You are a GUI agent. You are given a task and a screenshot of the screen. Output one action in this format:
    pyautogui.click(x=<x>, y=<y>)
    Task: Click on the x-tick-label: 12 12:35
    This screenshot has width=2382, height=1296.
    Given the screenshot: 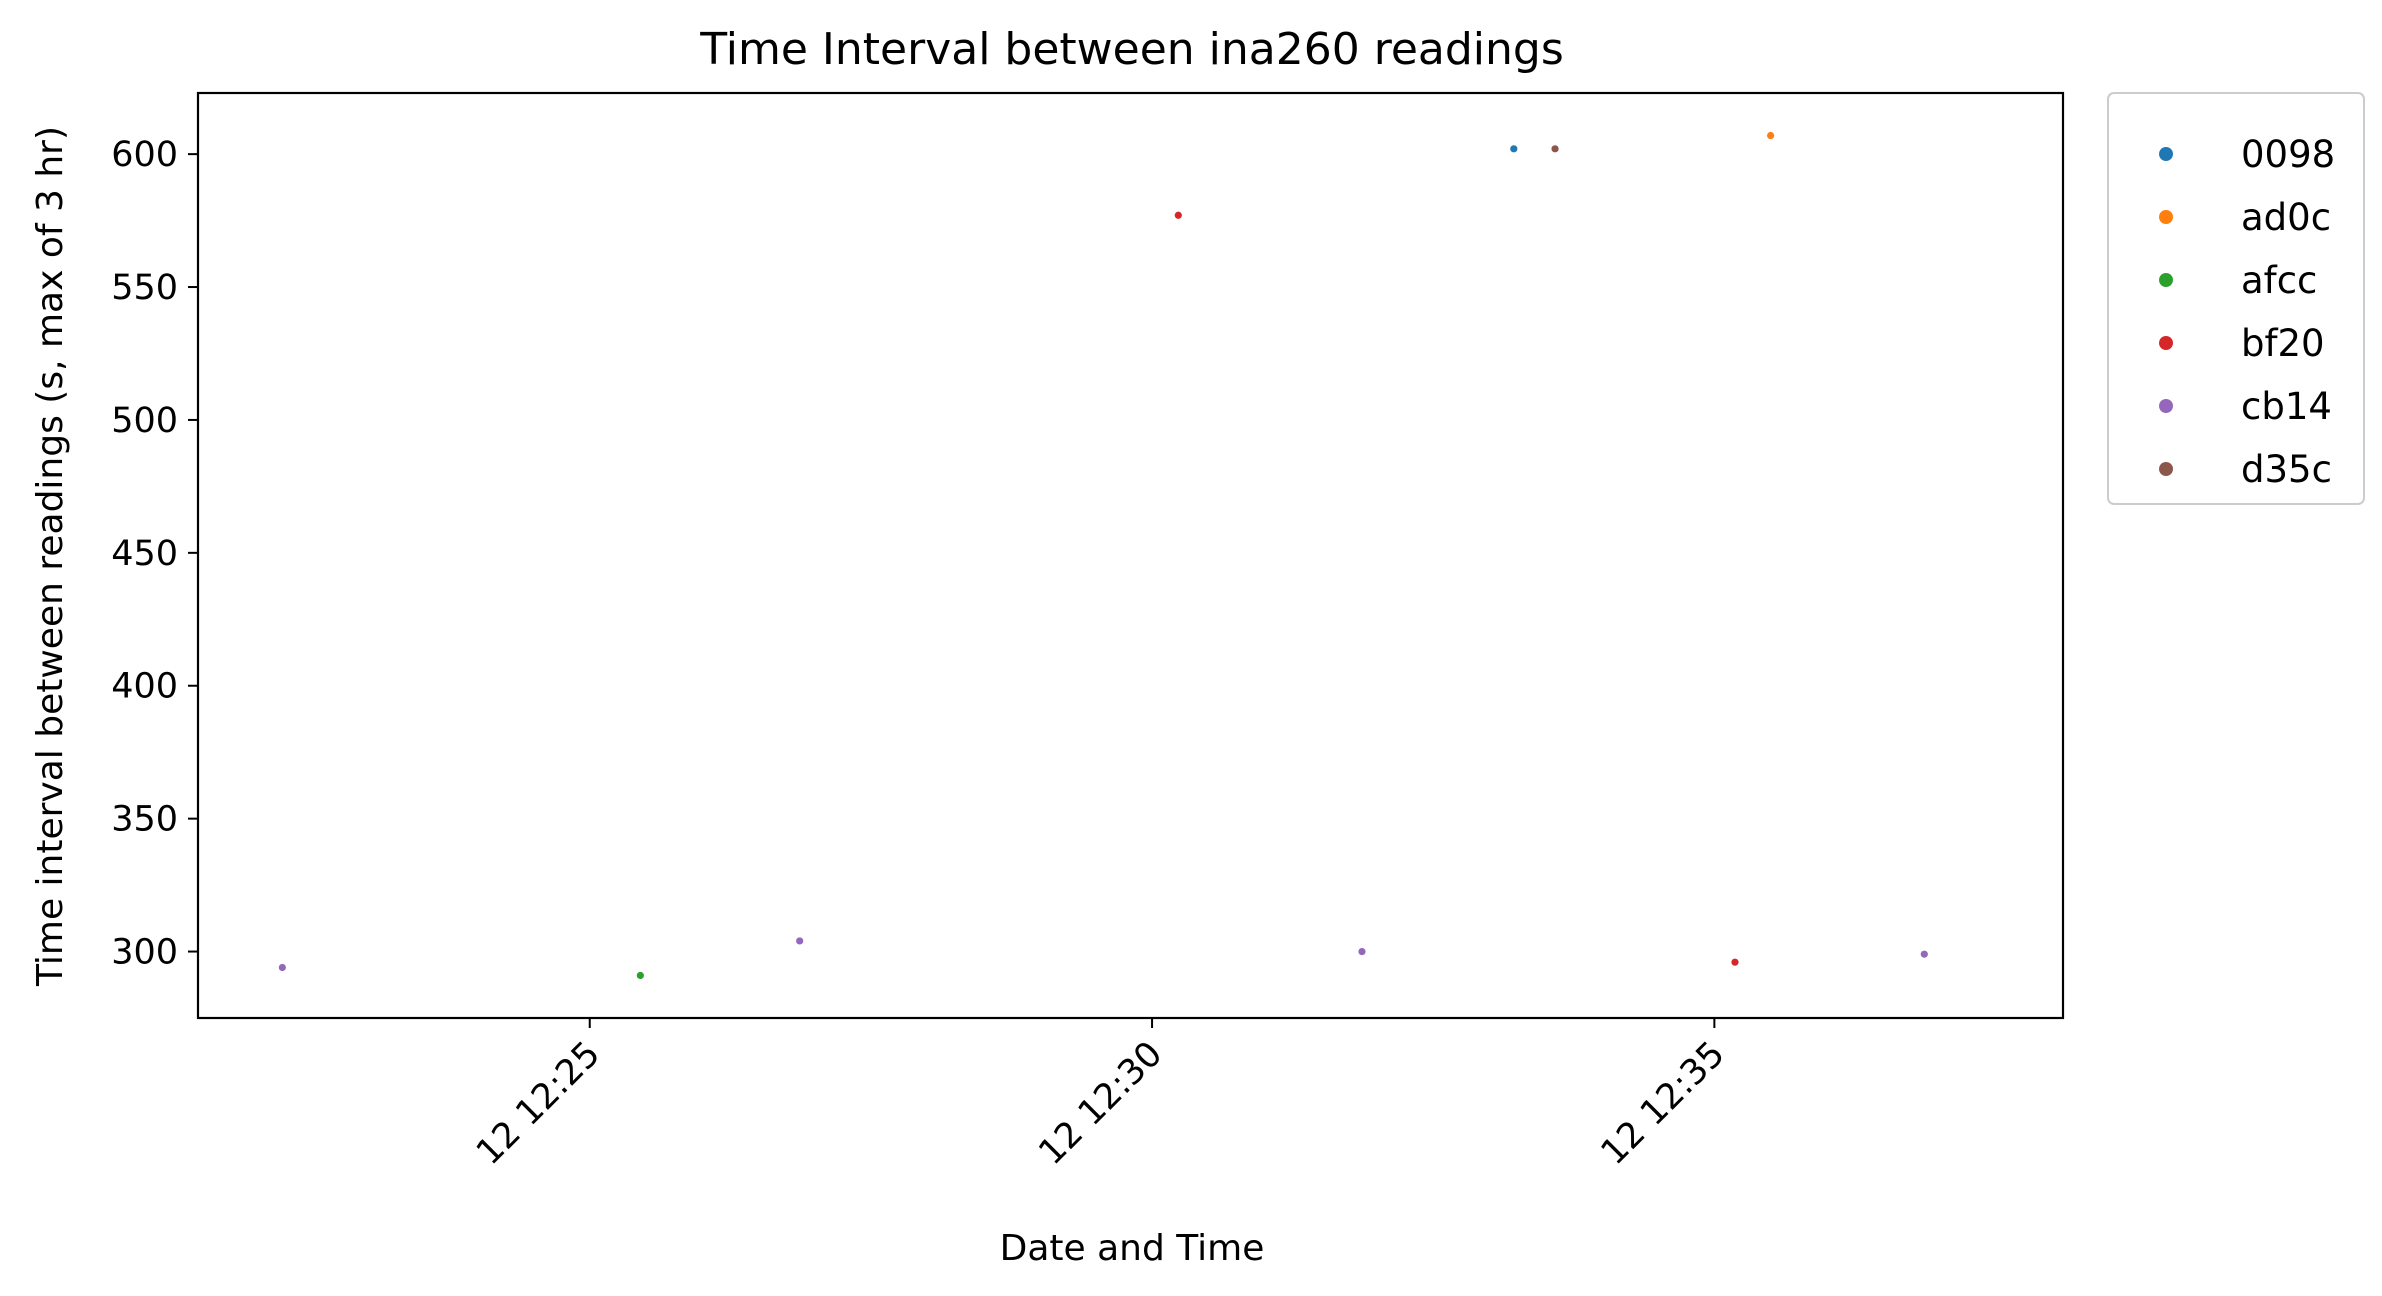 What is the action you would take?
    pyautogui.click(x=1663, y=1103)
    